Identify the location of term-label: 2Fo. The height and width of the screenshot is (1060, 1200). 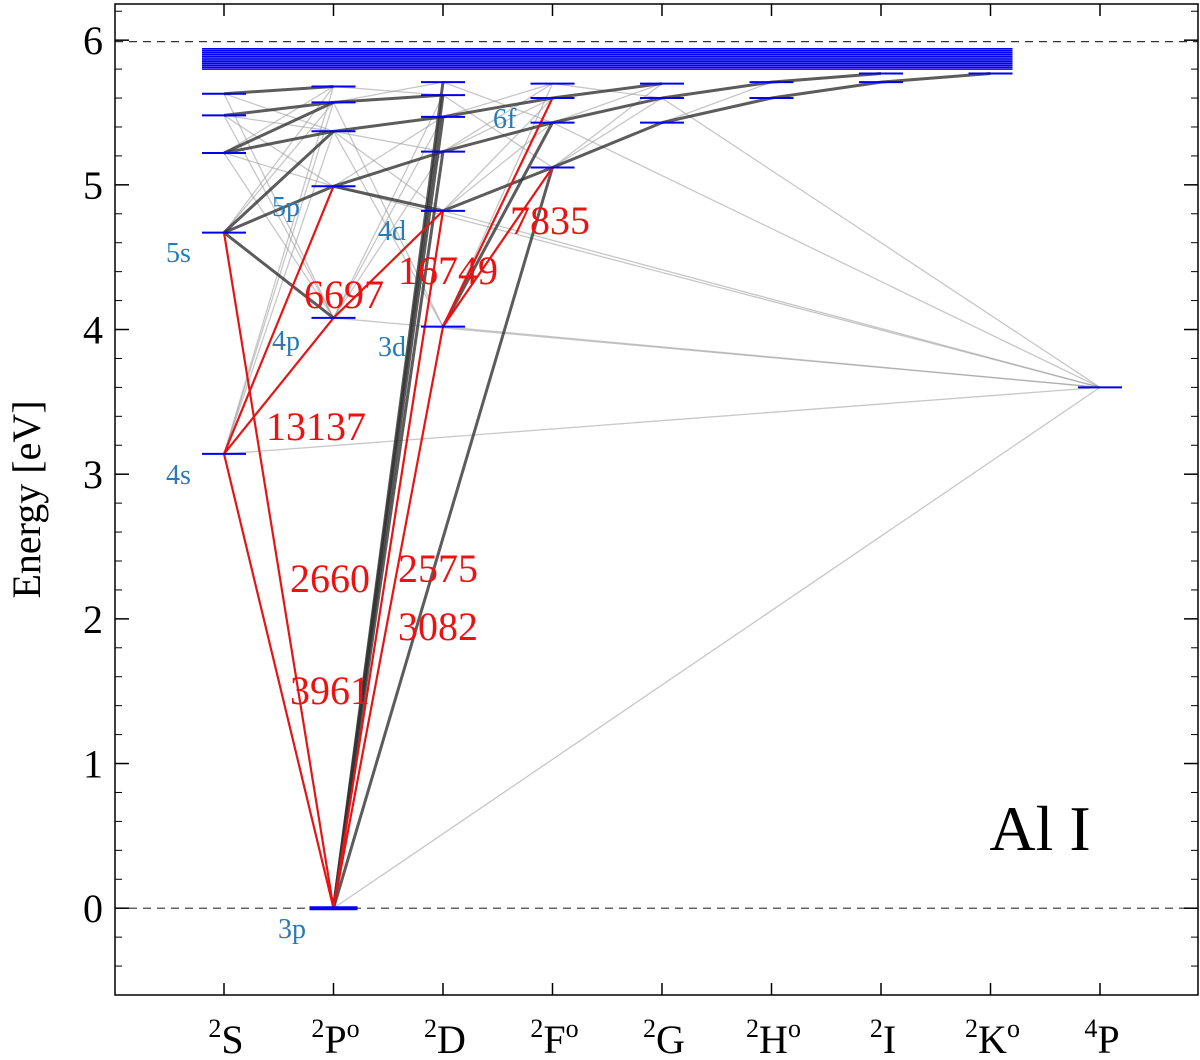
(554, 1037).